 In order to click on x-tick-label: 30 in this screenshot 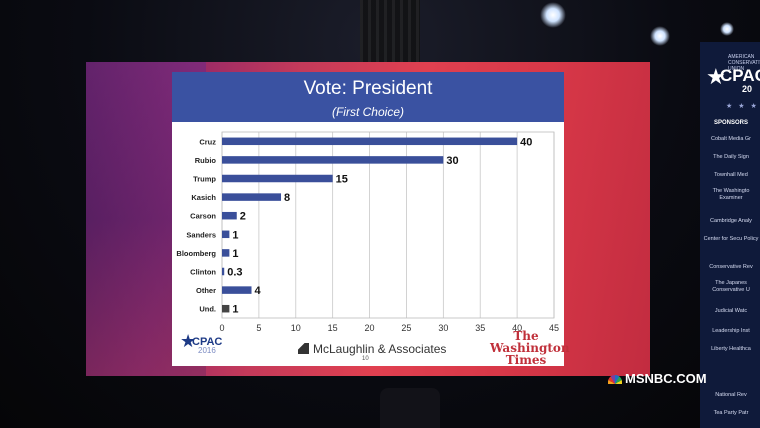, I will do `click(443, 328)`.